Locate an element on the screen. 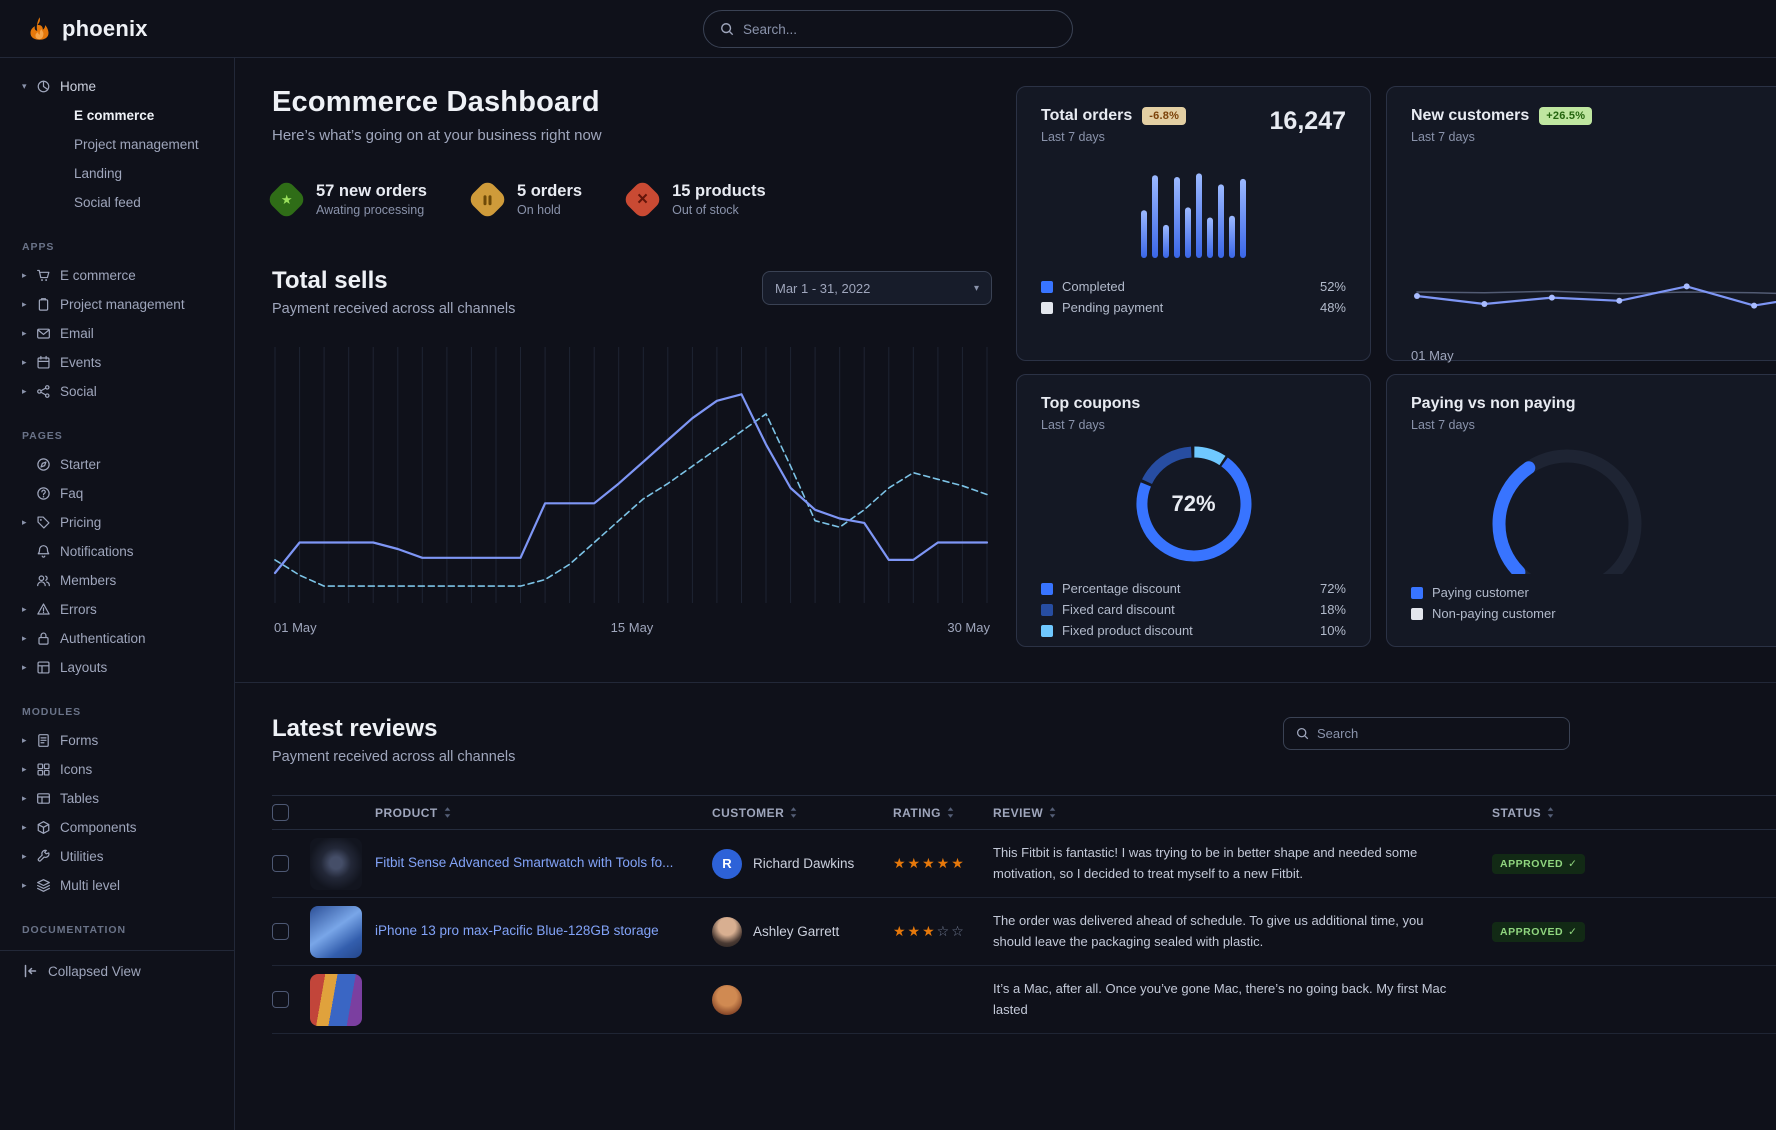 The image size is (1776, 1130). brand-name: phoenix is located at coordinates (105, 28).